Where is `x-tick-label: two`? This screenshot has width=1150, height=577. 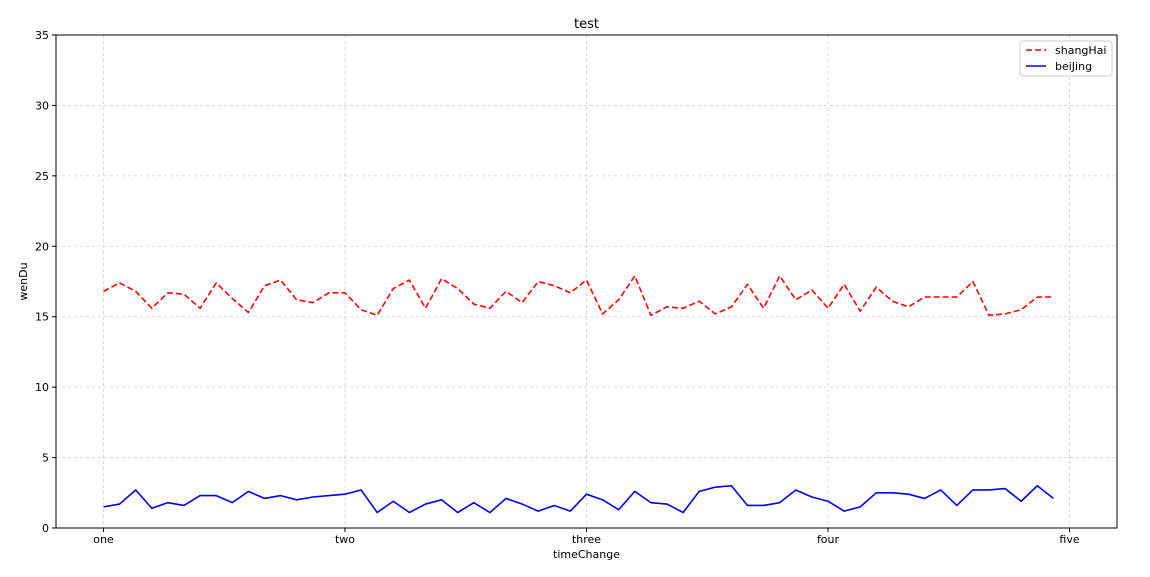
x-tick-label: two is located at coordinates (345, 539).